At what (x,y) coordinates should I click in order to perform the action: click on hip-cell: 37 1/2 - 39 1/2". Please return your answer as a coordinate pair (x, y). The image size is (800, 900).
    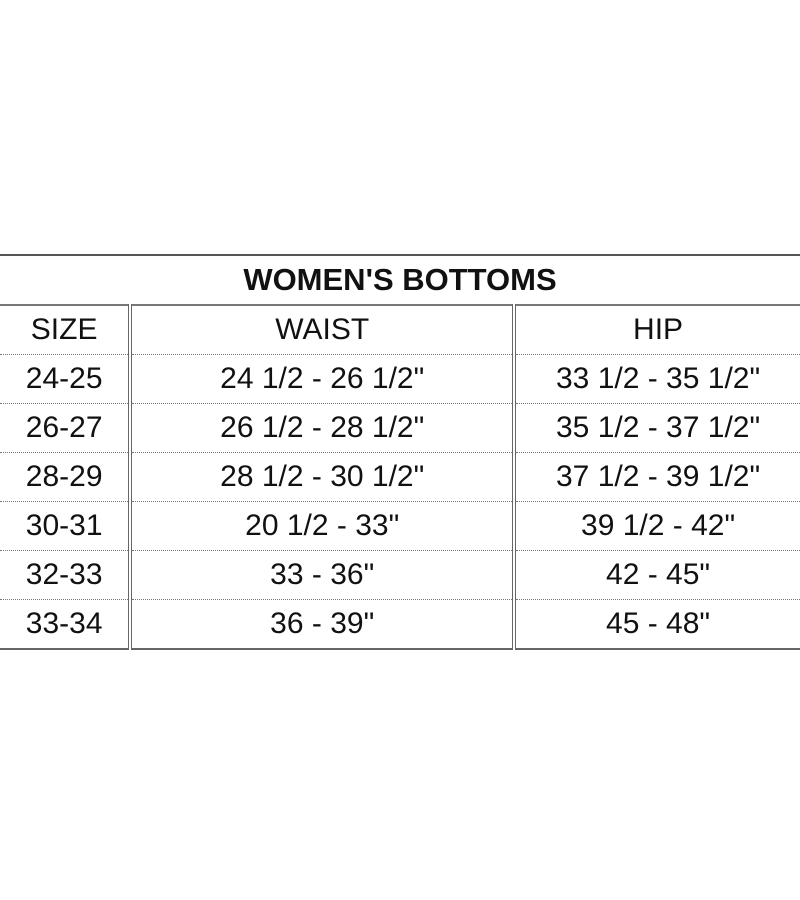
    Looking at the image, I should click on (657, 477).